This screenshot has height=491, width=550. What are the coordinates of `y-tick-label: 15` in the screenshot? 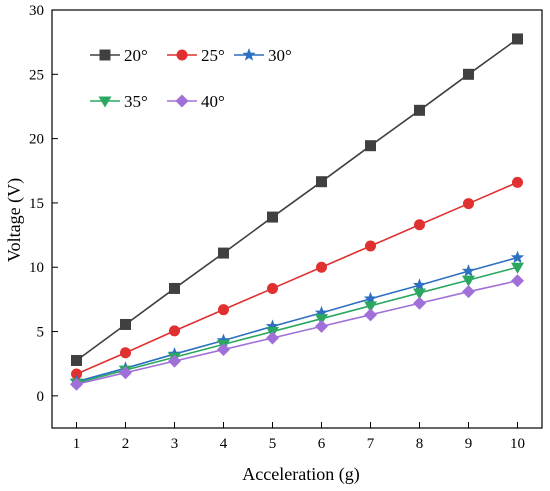 It's located at (36, 204).